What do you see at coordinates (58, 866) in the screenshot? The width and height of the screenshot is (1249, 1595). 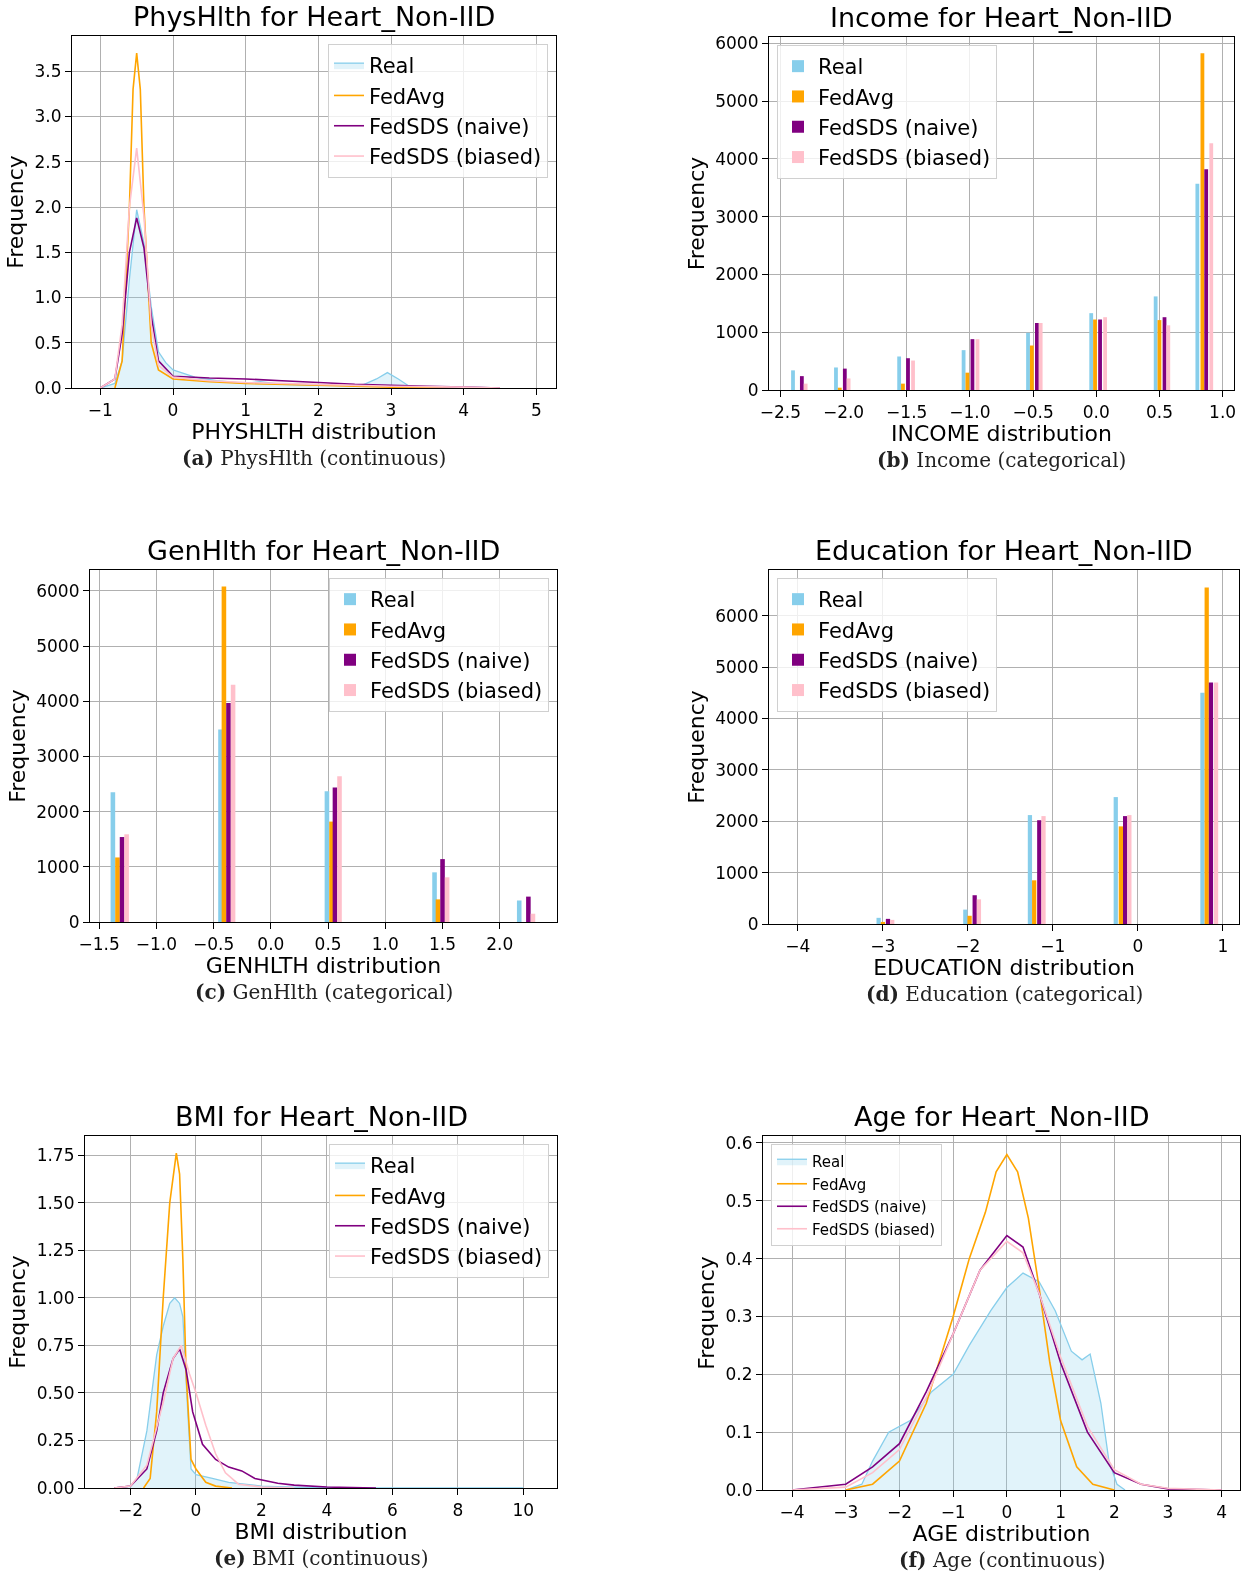 I see `y-tick-label: 1000` at bounding box center [58, 866].